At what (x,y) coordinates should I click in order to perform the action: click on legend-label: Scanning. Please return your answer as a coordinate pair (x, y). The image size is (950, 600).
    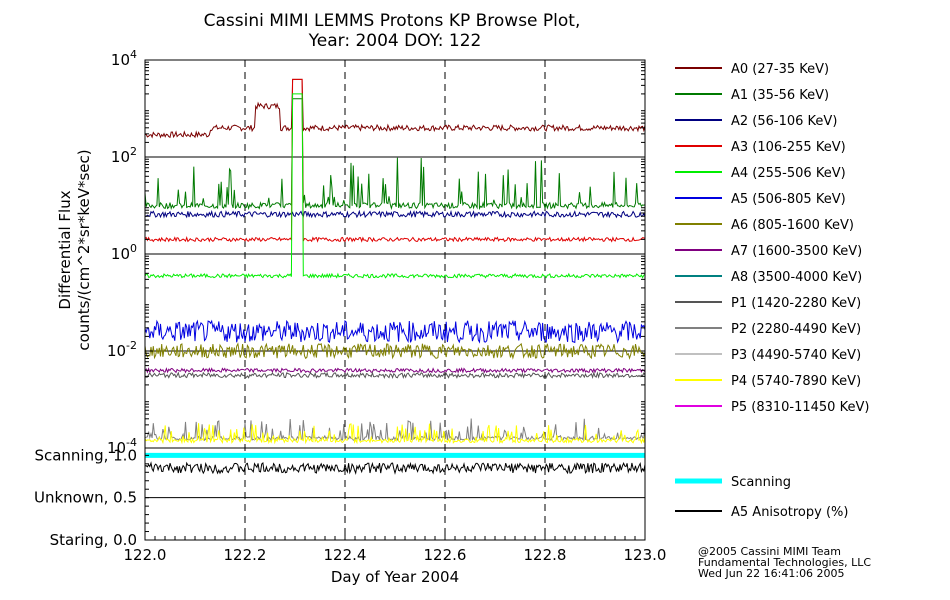
    Looking at the image, I should click on (761, 482).